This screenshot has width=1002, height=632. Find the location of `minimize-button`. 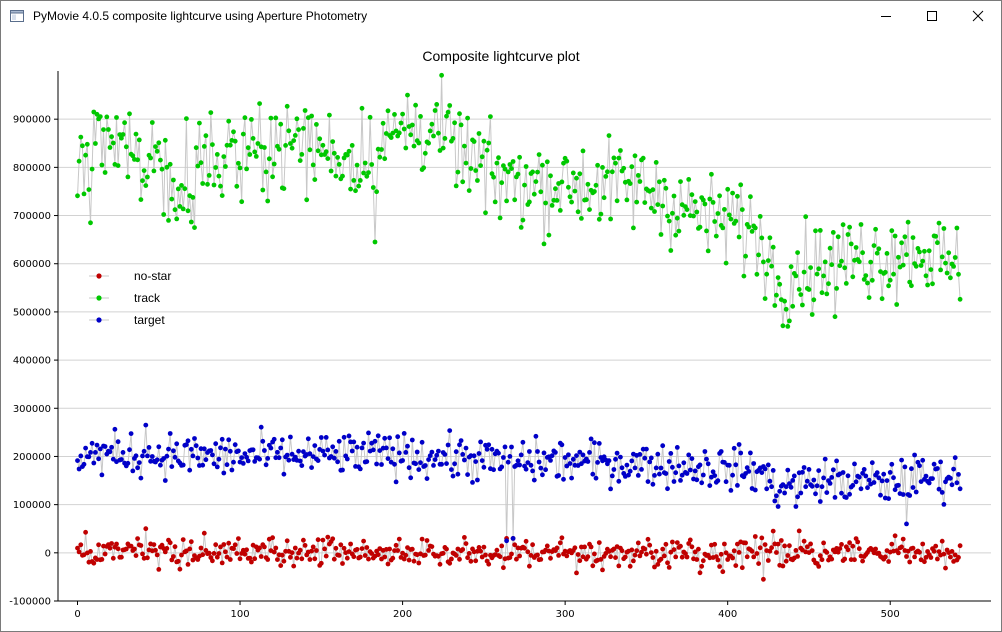

minimize-button is located at coordinates (886, 16).